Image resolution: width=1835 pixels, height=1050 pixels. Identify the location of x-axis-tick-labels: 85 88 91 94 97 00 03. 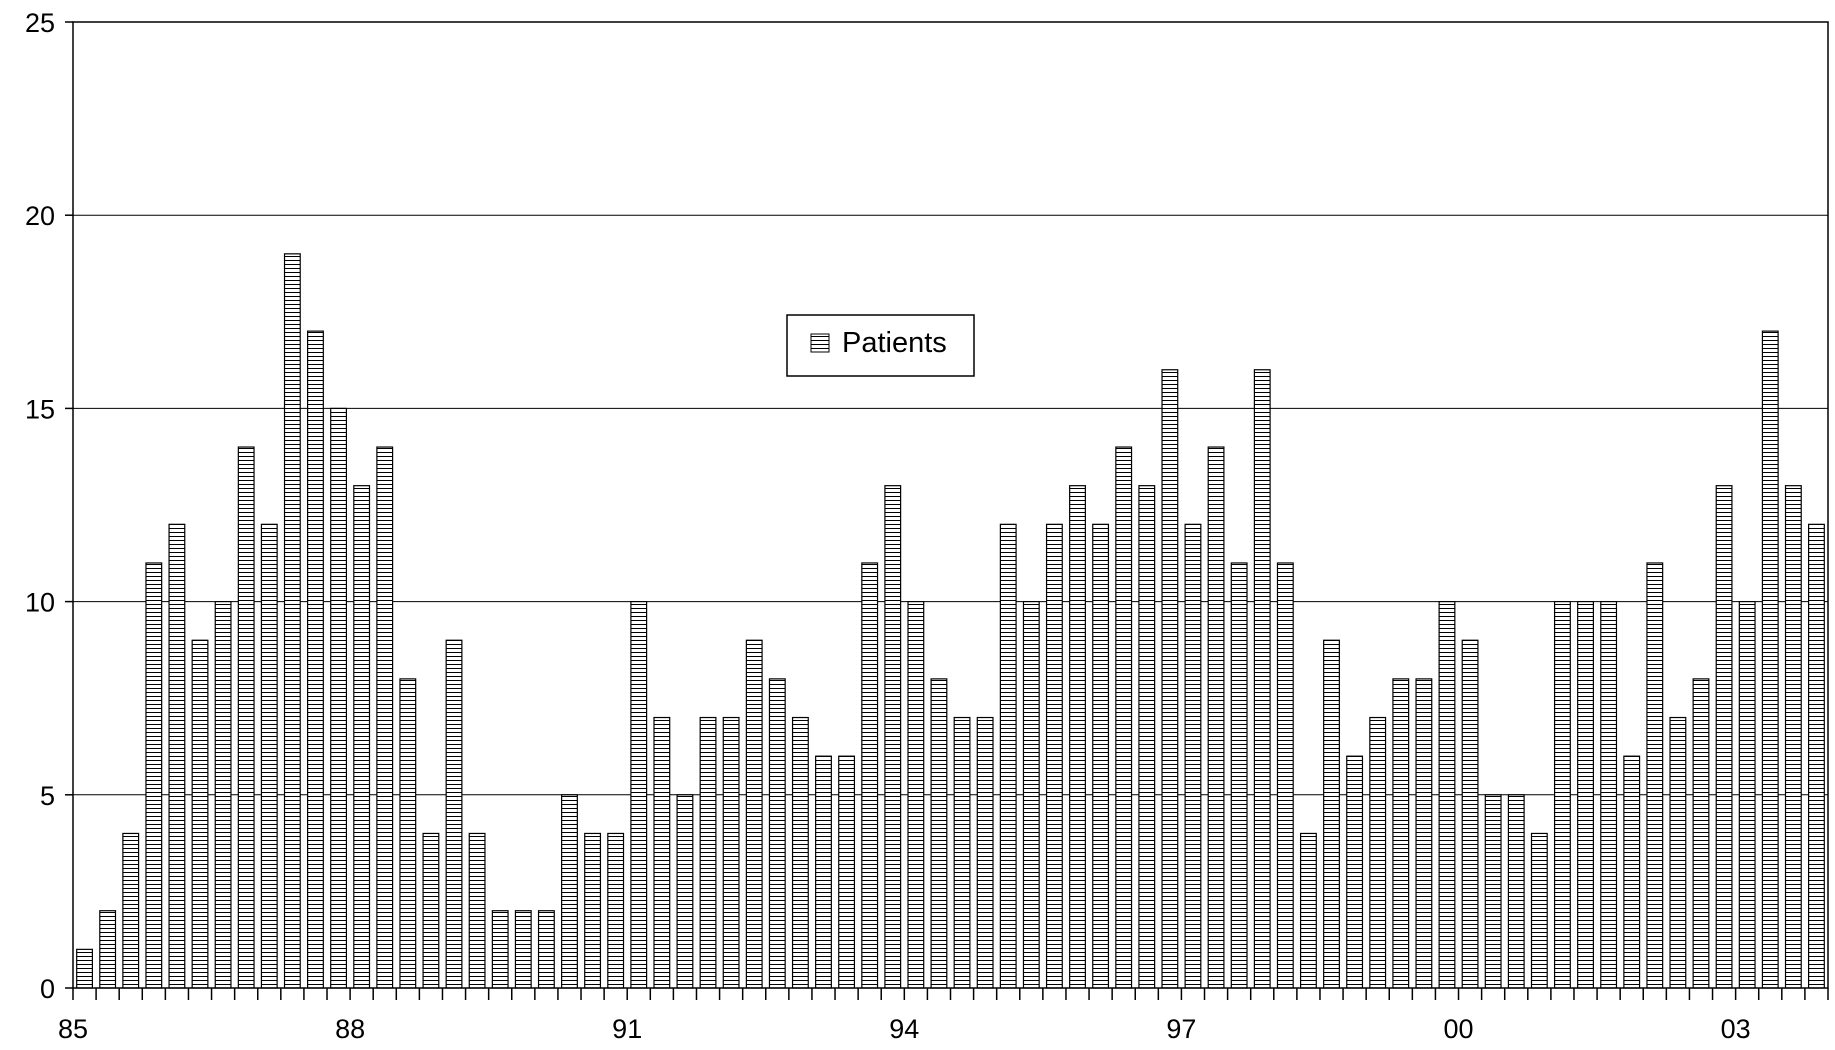
(904, 1029).